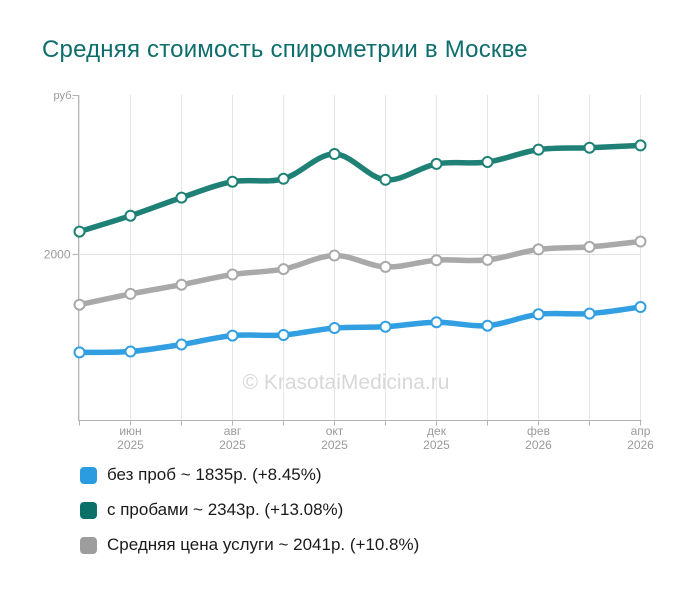 The image size is (700, 591). What do you see at coordinates (57, 255) in the screenshot?
I see `y-tick-label: 2000` at bounding box center [57, 255].